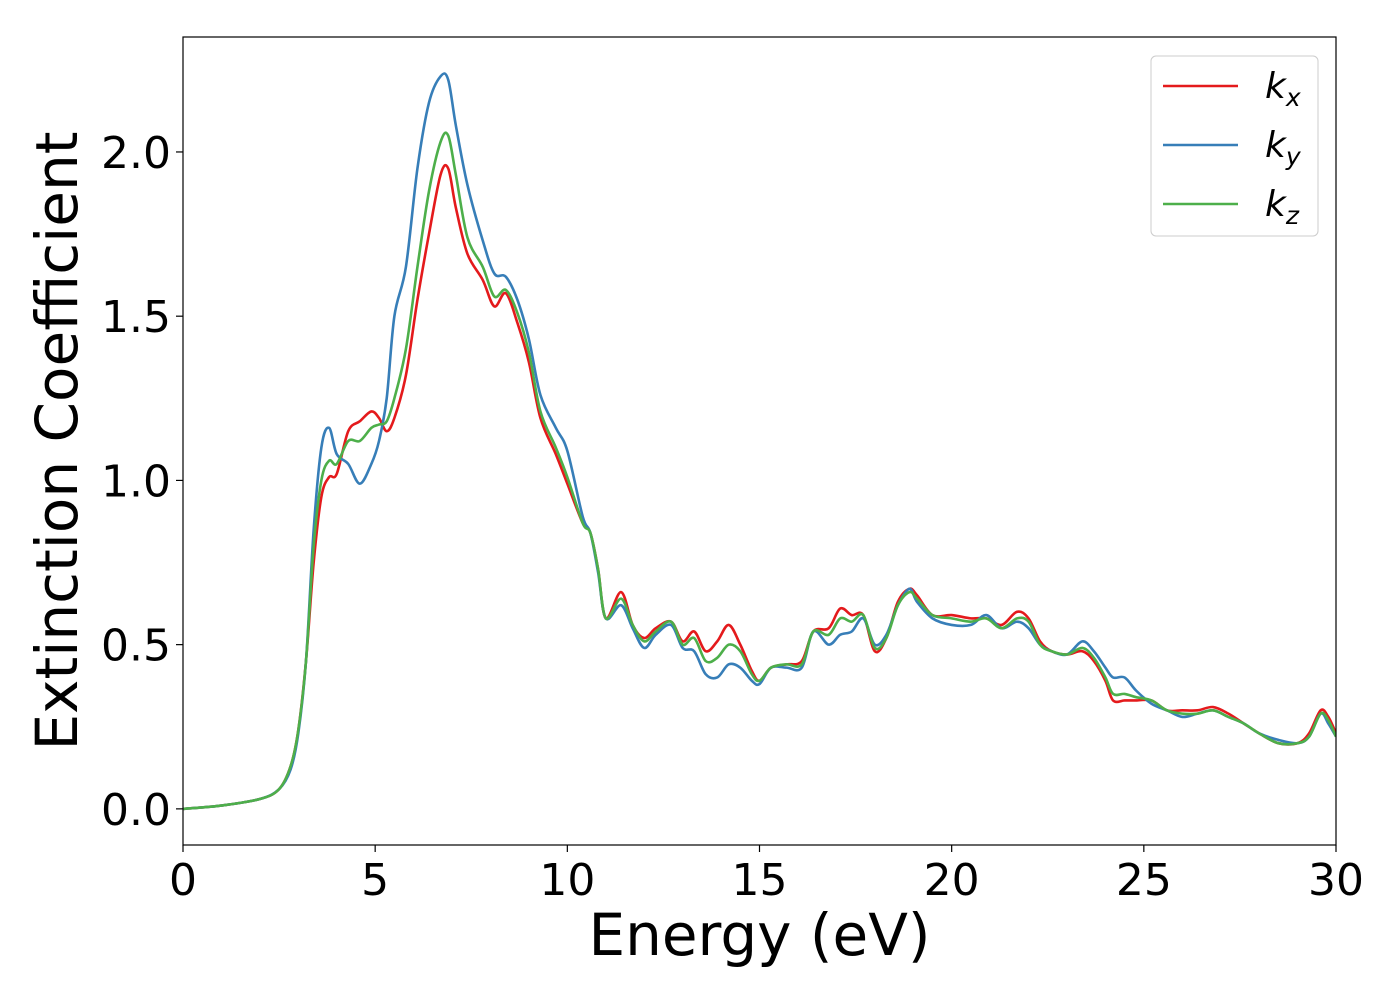  Describe the element at coordinates (136, 153) in the screenshot. I see `y-tick-label: 2.0` at that location.